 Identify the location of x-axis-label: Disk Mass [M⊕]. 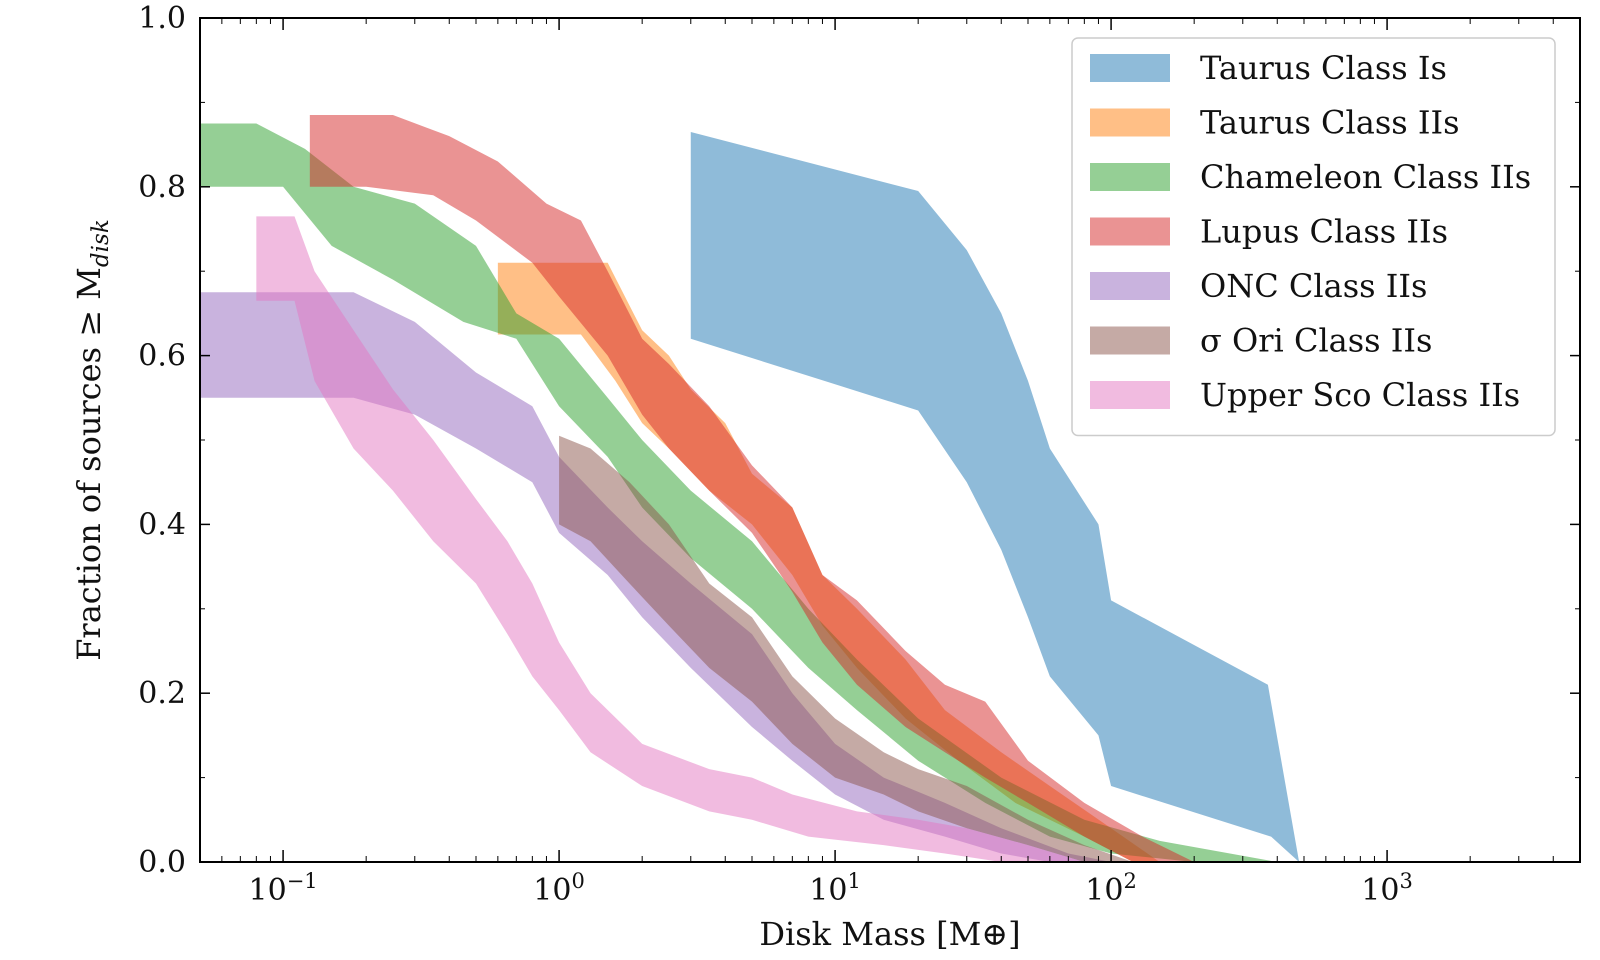
(889, 934).